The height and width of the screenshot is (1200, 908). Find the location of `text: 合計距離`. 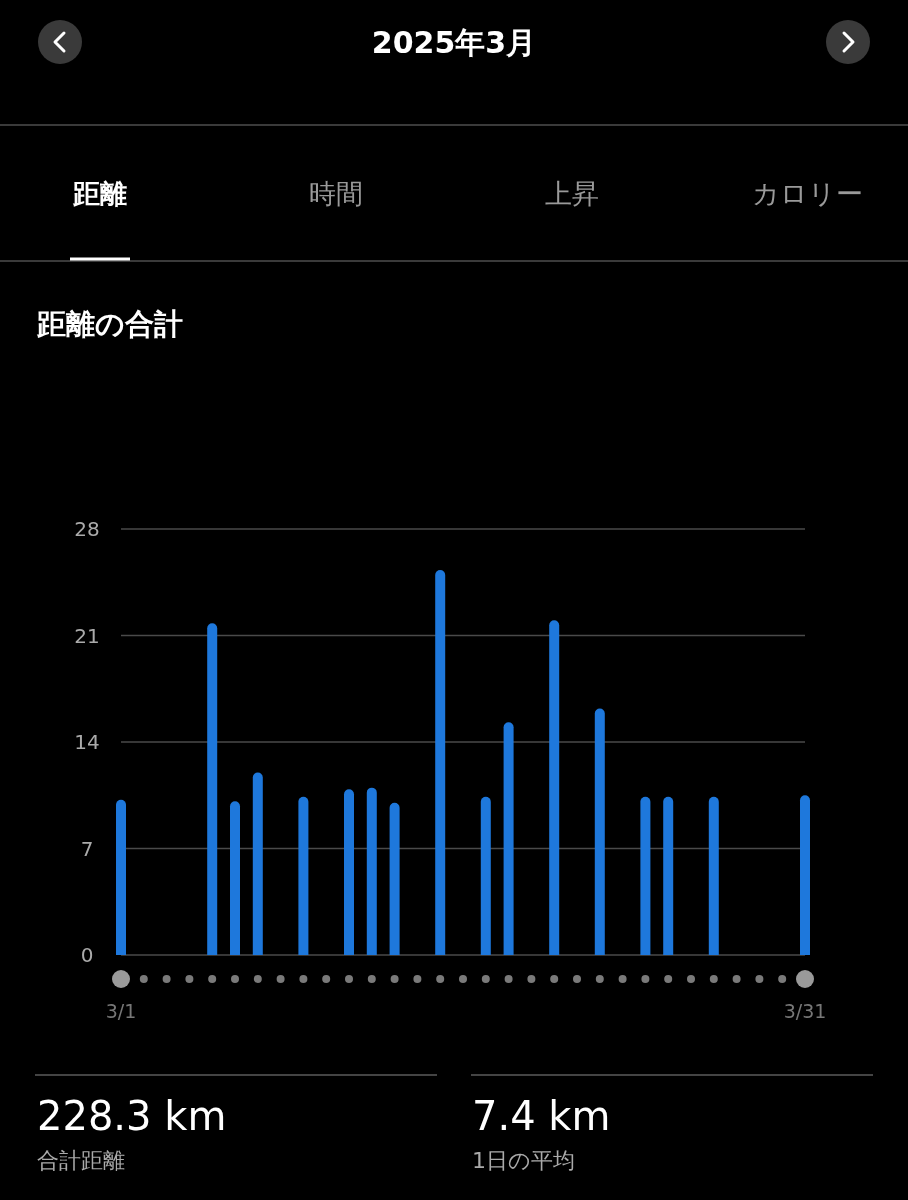

text: 合計距離 is located at coordinates (81, 1160).